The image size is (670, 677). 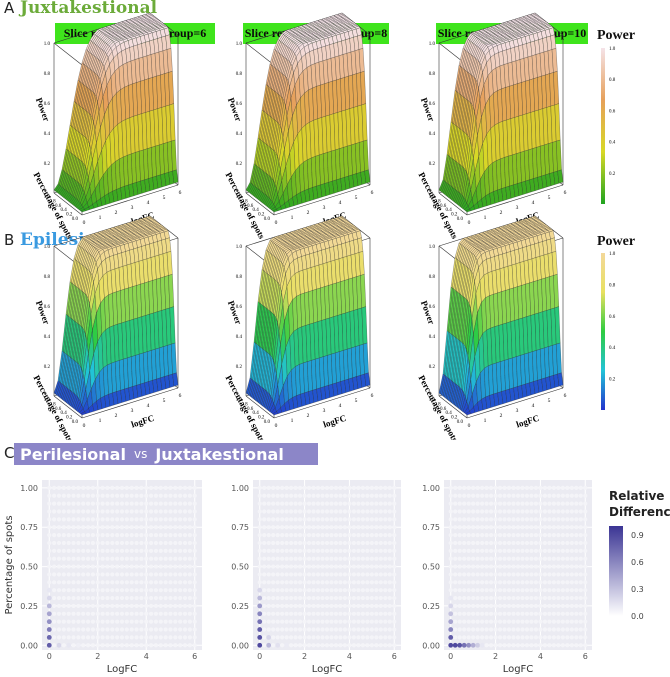 I want to click on x-tick-label: 1, so click(x=292, y=218).